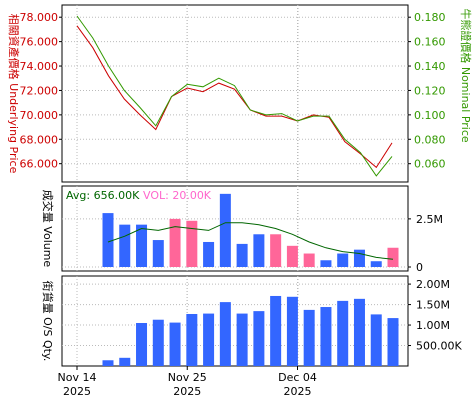  Describe the element at coordinates (39, 90) in the screenshot. I see `left-tick-label: 72.000` at that location.